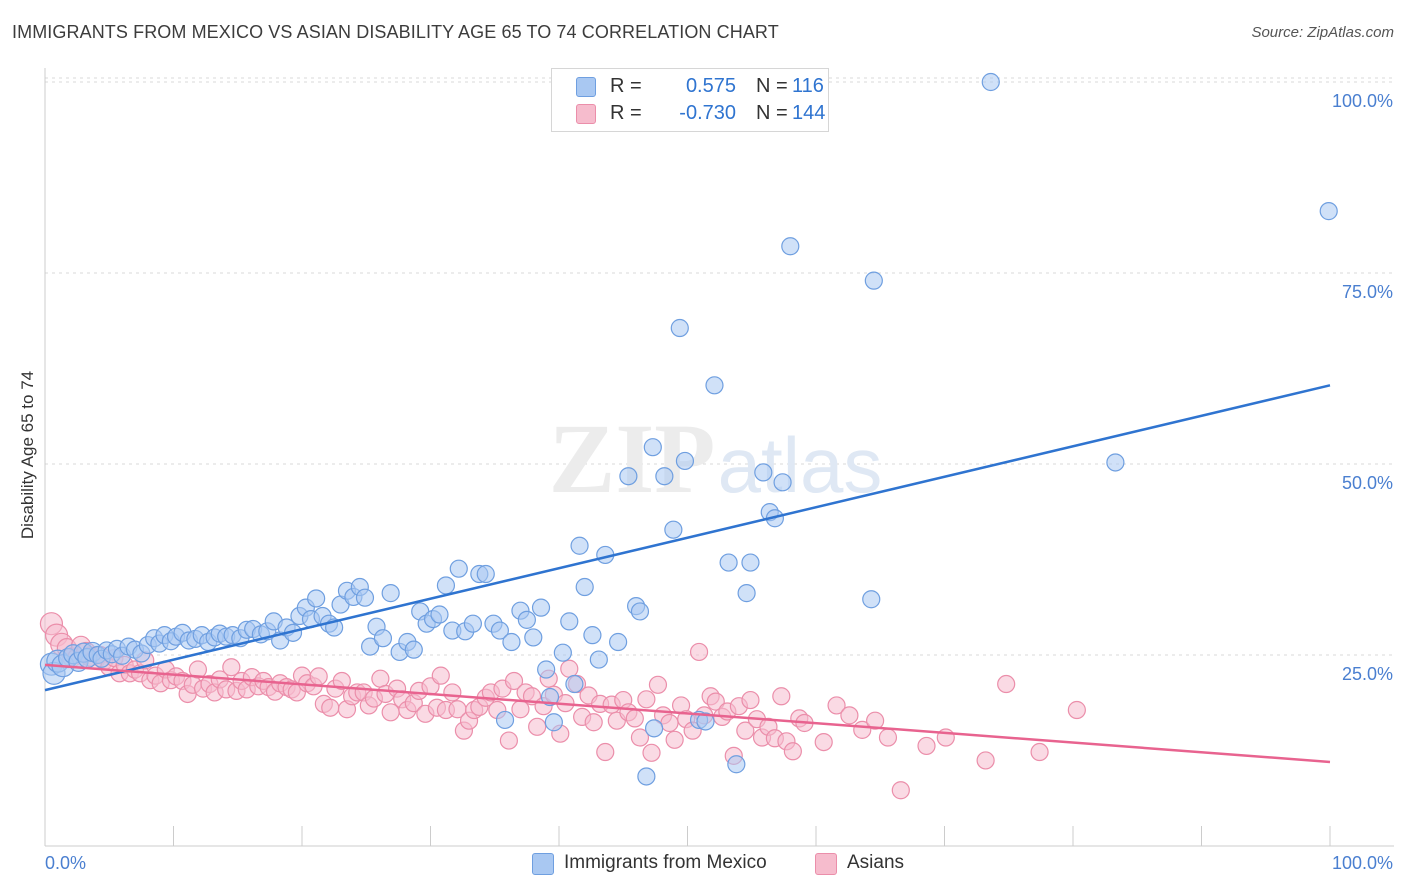 The width and height of the screenshot is (1406, 892). Describe the element at coordinates (876, 862) in the screenshot. I see `legend-label-asians: Asians` at that location.